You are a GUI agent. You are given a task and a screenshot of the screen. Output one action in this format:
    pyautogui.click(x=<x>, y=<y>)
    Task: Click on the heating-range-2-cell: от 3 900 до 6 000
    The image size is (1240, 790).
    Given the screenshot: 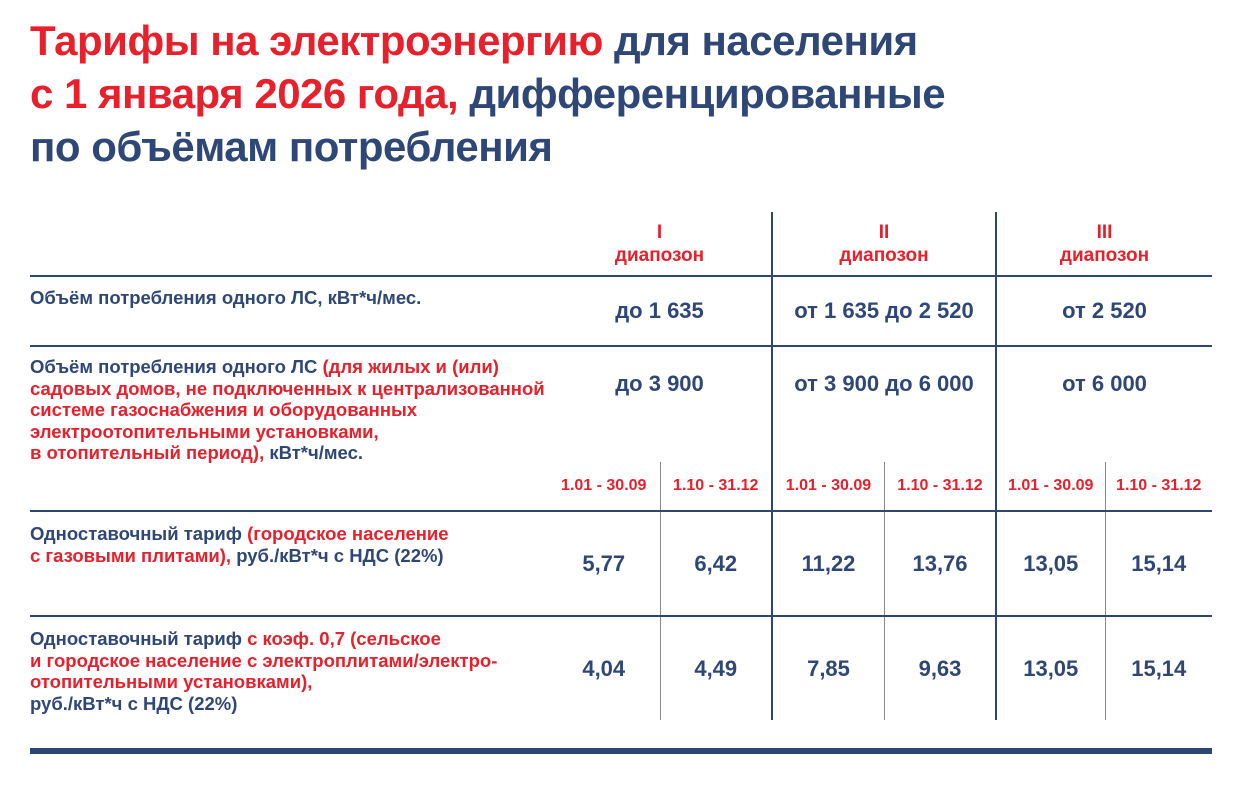 What is the action you would take?
    pyautogui.click(x=883, y=404)
    